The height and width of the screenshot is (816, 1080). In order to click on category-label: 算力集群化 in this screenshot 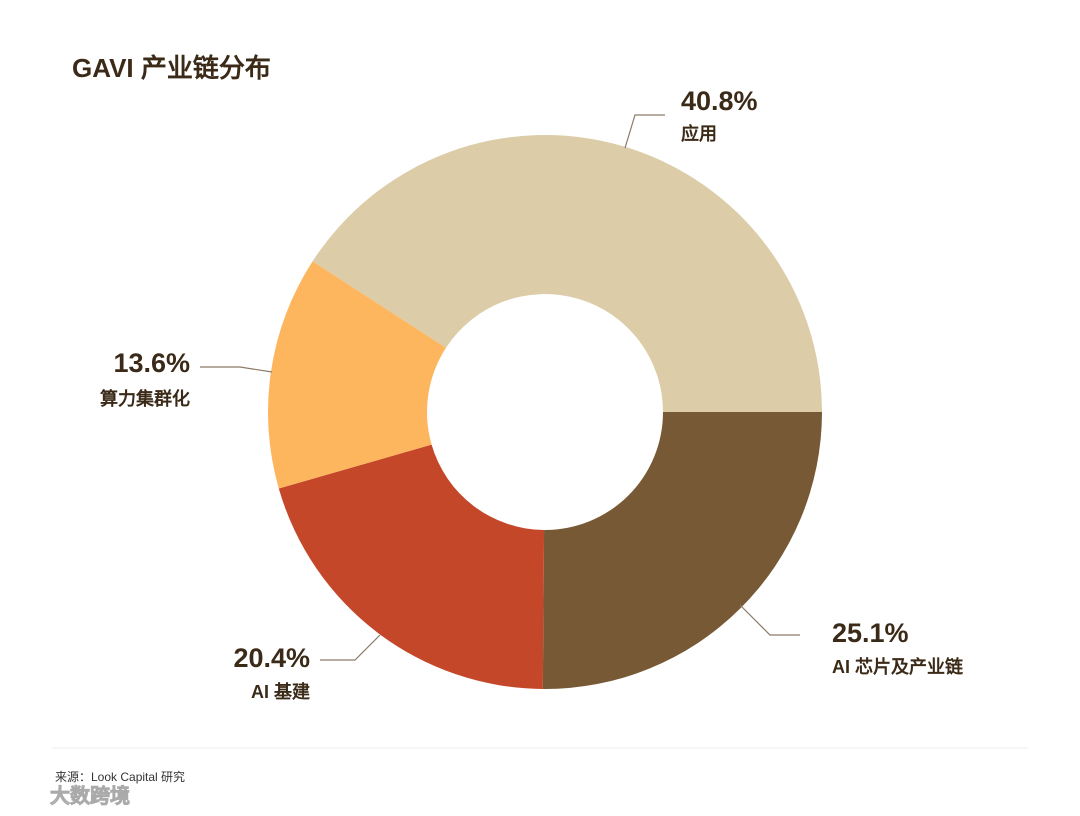, I will do `click(145, 398)`.